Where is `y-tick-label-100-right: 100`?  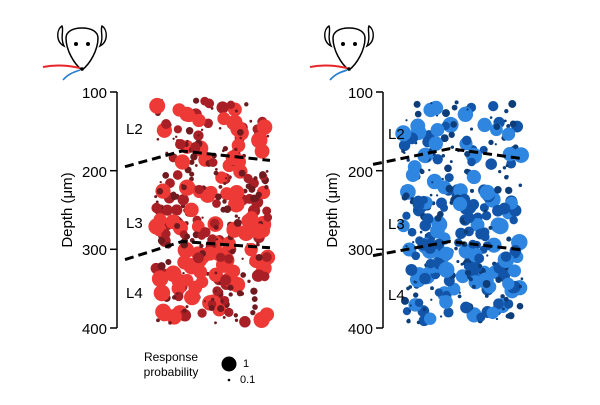 y-tick-label-100-right: 100 is located at coordinates (360, 93).